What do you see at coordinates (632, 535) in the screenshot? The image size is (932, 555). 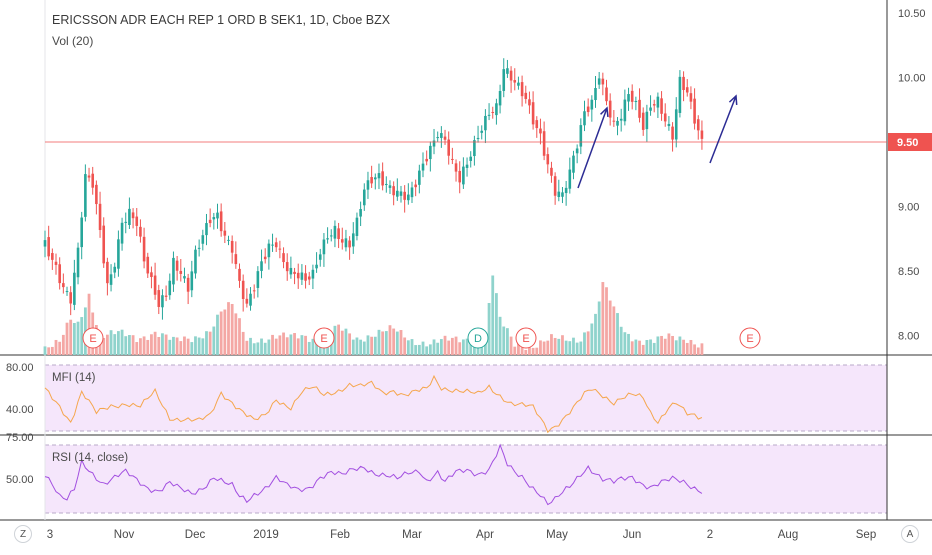 I see `time-axis-tick: Jun` at bounding box center [632, 535].